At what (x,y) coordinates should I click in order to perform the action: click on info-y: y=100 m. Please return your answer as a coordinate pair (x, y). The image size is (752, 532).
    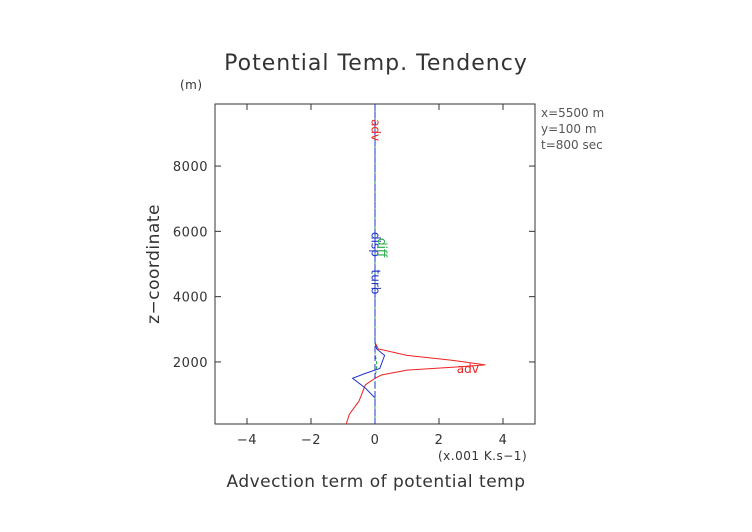
    Looking at the image, I should click on (569, 129).